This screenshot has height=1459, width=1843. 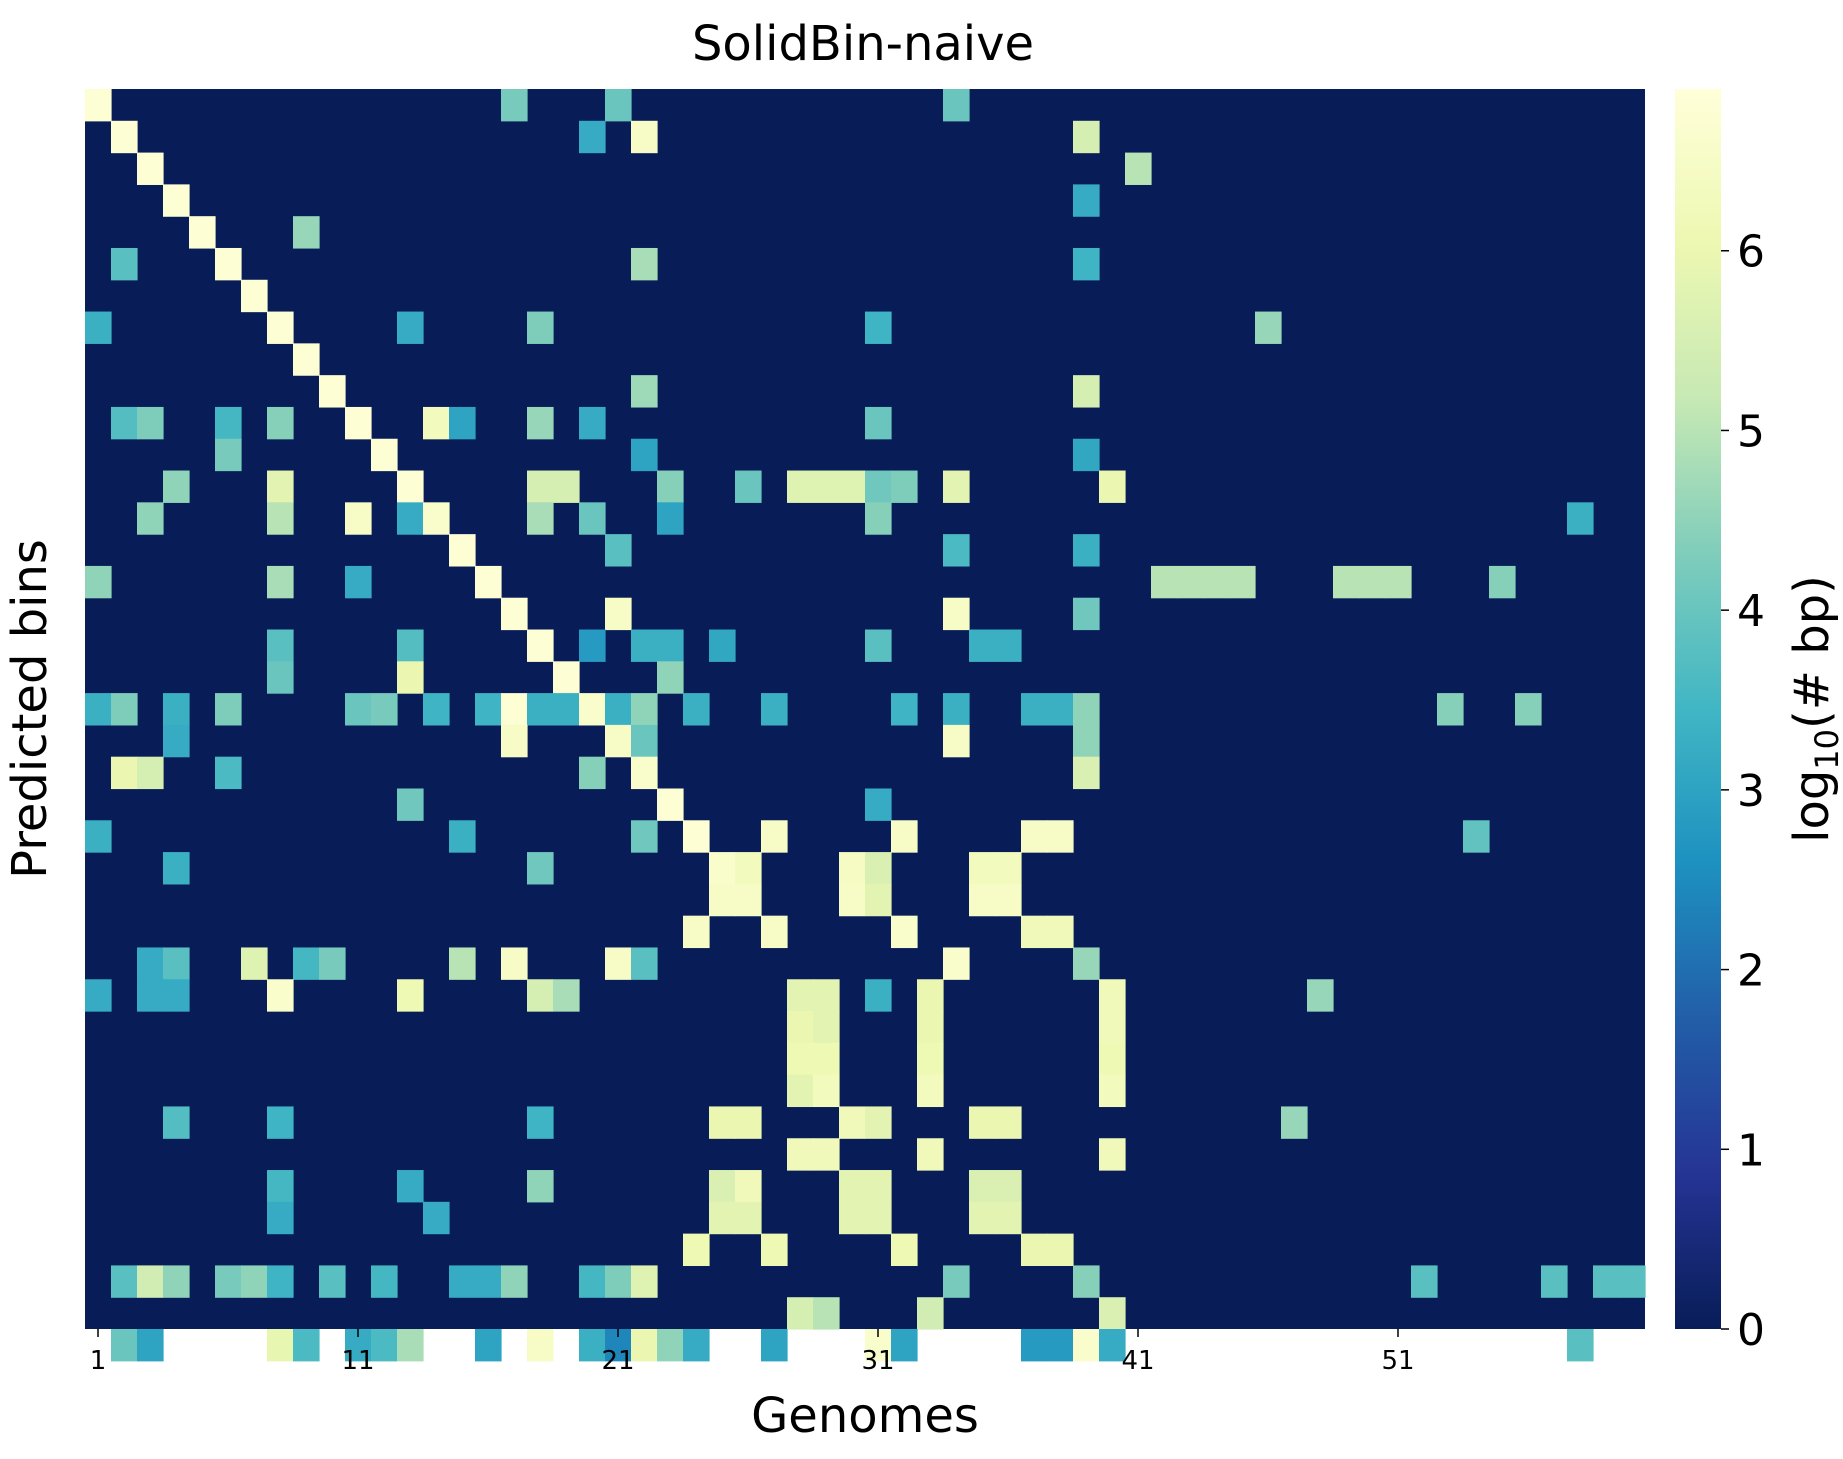 What do you see at coordinates (617, 1361) in the screenshot?
I see `x-tick-label: 21` at bounding box center [617, 1361].